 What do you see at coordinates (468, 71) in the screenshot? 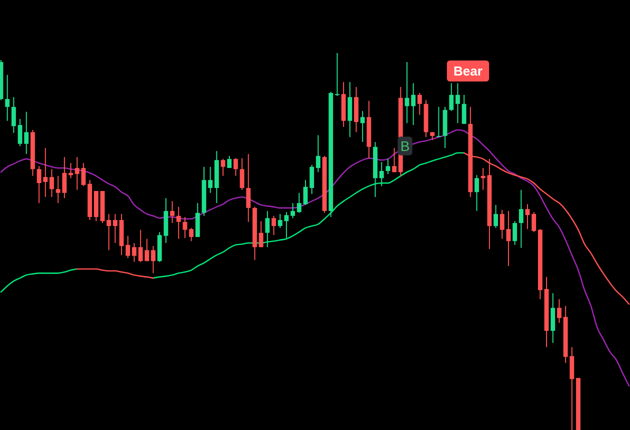
I see `annotation: Bear` at bounding box center [468, 71].